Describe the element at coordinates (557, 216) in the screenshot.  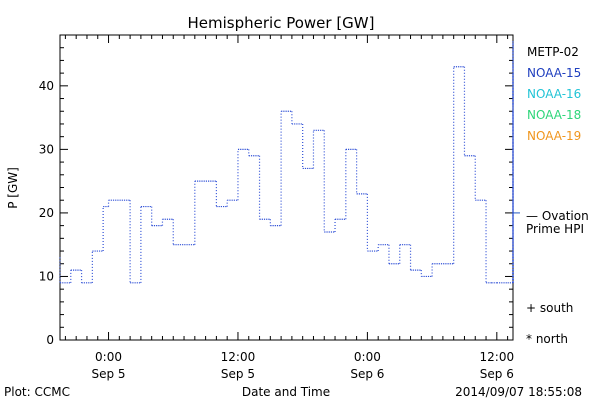
I see `ovation-label-line1: — Ovation` at that location.